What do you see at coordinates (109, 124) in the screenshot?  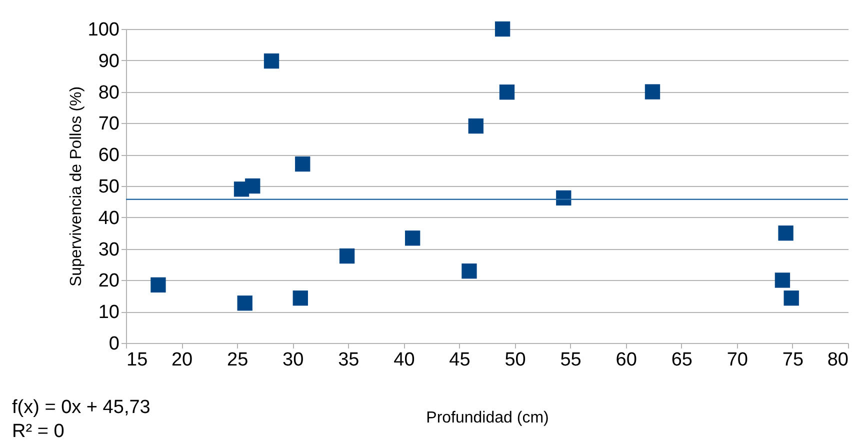 I see `y-tick-label: 70` at bounding box center [109, 124].